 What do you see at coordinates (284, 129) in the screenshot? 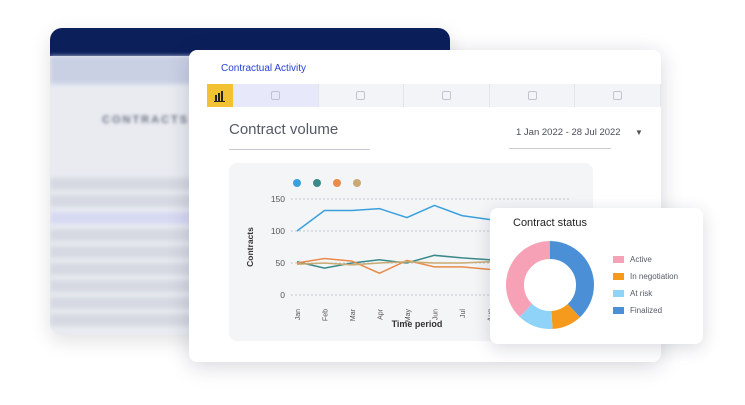
I see `contract-volume-heading: Contract volume` at bounding box center [284, 129].